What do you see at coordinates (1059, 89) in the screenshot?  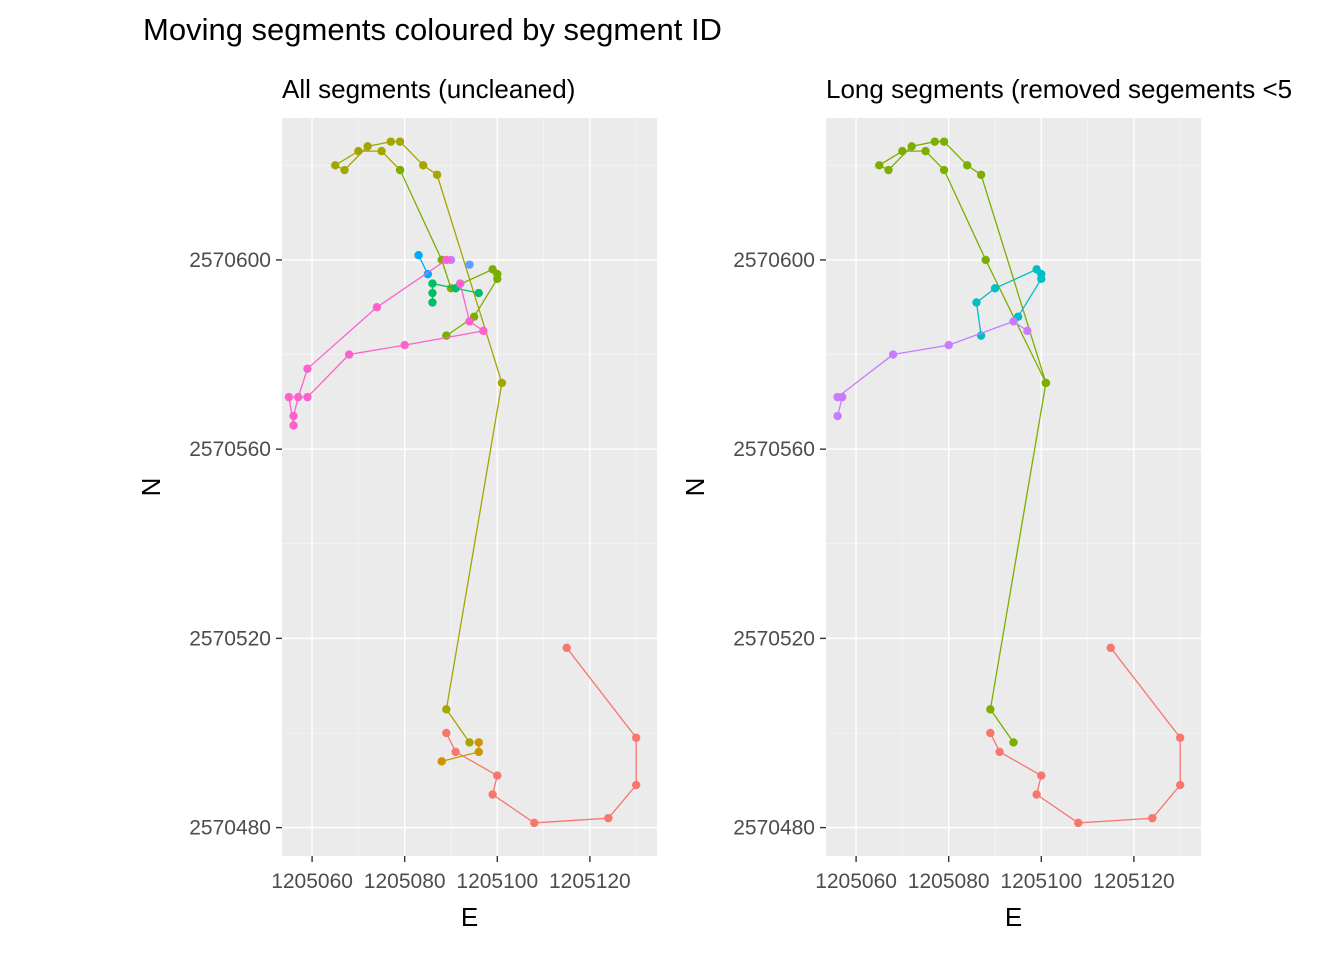 I see `panel-subtitle: Long segments (removed segements <5` at bounding box center [1059, 89].